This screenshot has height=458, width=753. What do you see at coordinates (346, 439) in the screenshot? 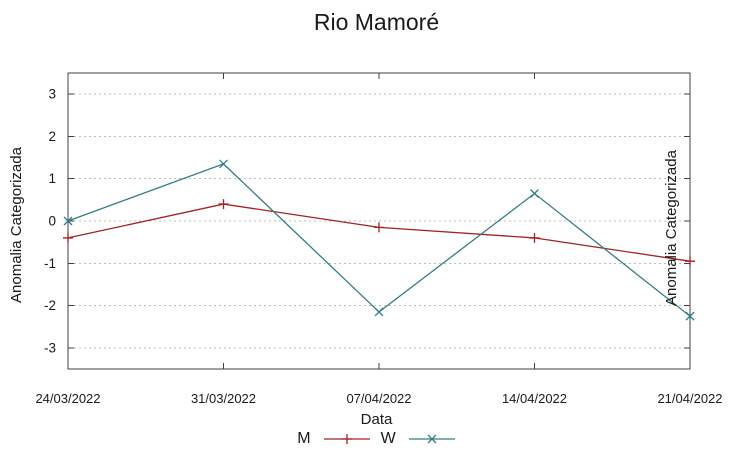
I see `legend-sample-plus` at bounding box center [346, 439].